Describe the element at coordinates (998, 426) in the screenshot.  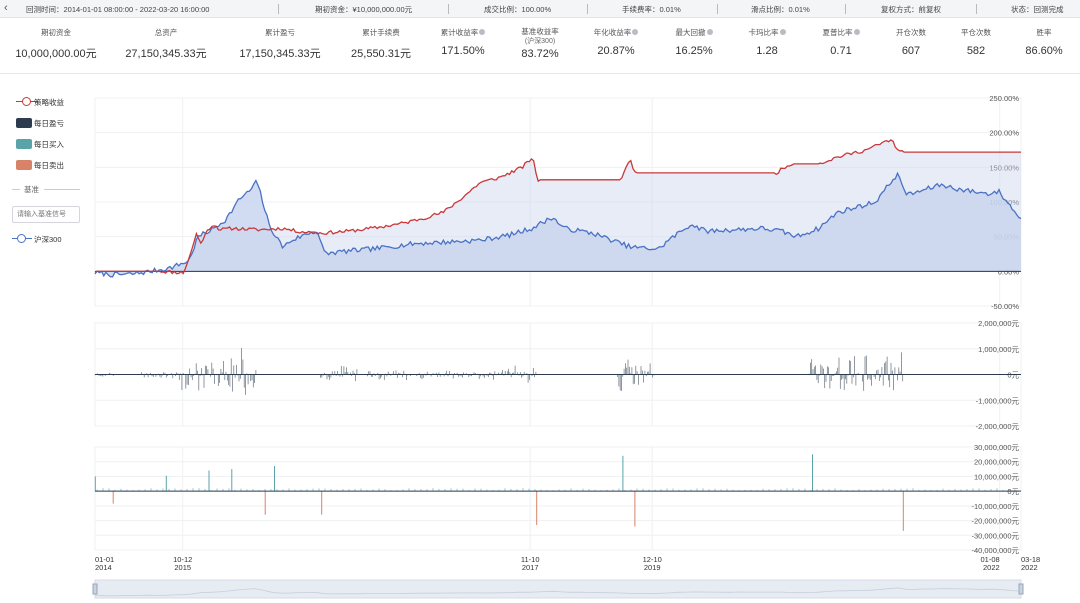
I see `y-tick-label: -2,000,000元` at that location.